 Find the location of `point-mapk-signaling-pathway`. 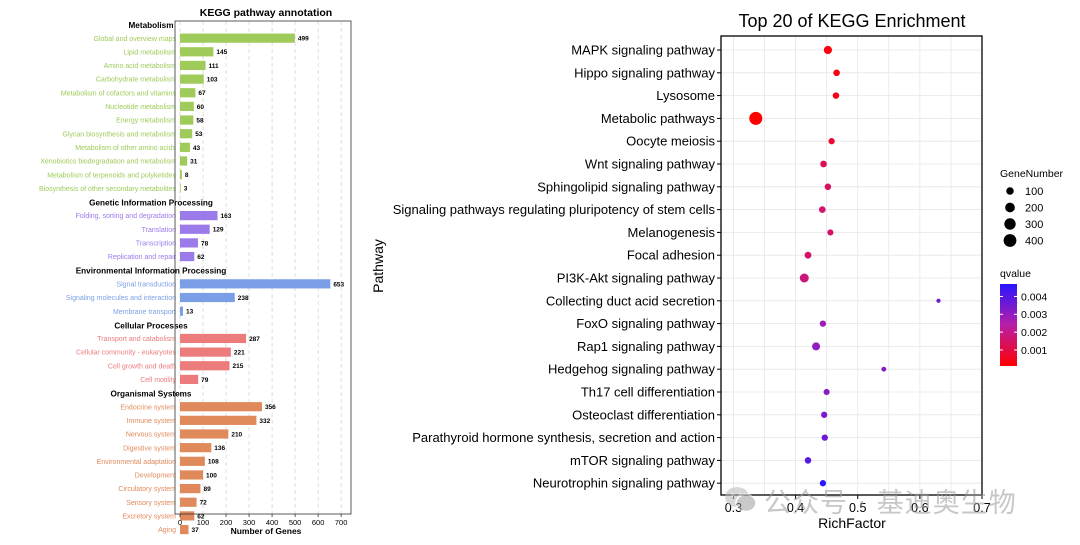

point-mapk-signaling-pathway is located at coordinates (828, 50).